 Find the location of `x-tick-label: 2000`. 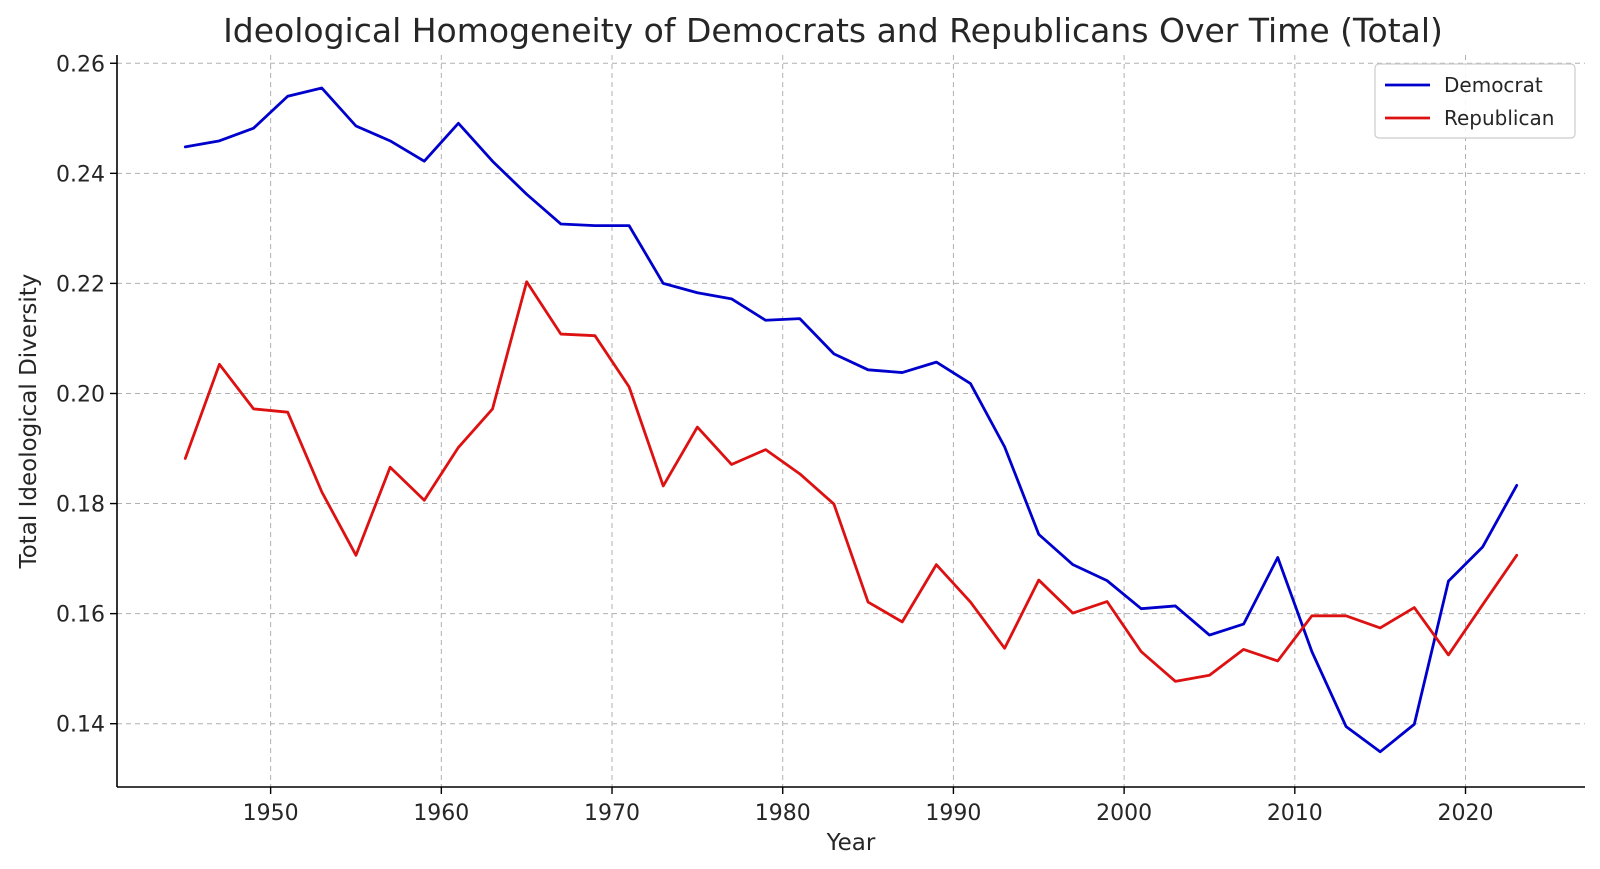

x-tick-label: 2000 is located at coordinates (1124, 813).